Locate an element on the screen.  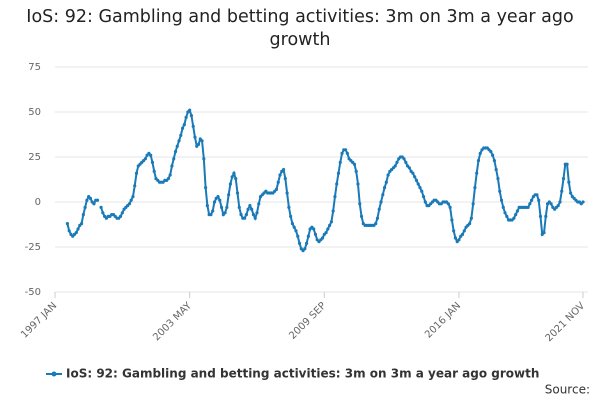
y-tick-label: 75 is located at coordinates (34, 67).